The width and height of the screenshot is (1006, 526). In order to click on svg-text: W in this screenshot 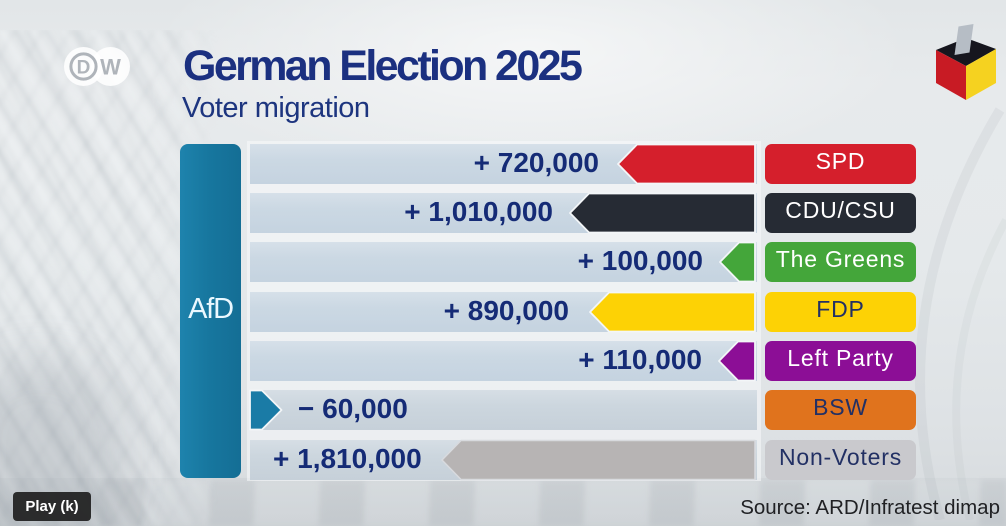, I will do `click(110, 66)`.